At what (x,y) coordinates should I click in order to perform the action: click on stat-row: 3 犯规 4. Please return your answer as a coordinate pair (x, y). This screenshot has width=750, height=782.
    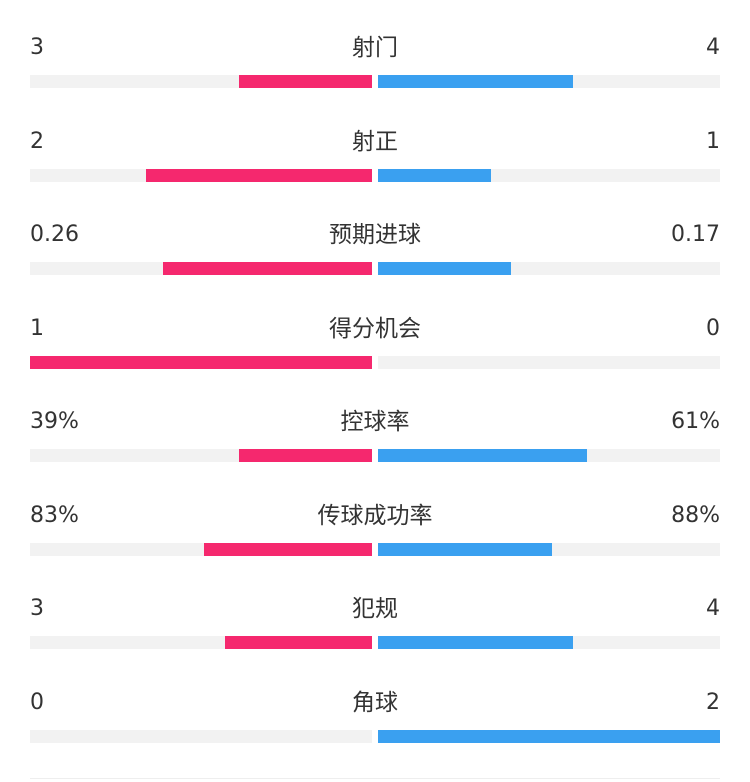
    Looking at the image, I should click on (375, 635).